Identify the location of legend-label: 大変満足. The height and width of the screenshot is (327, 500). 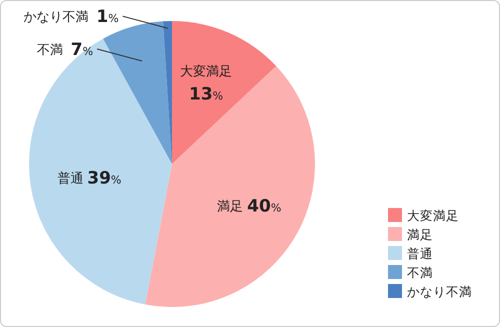
(433, 215).